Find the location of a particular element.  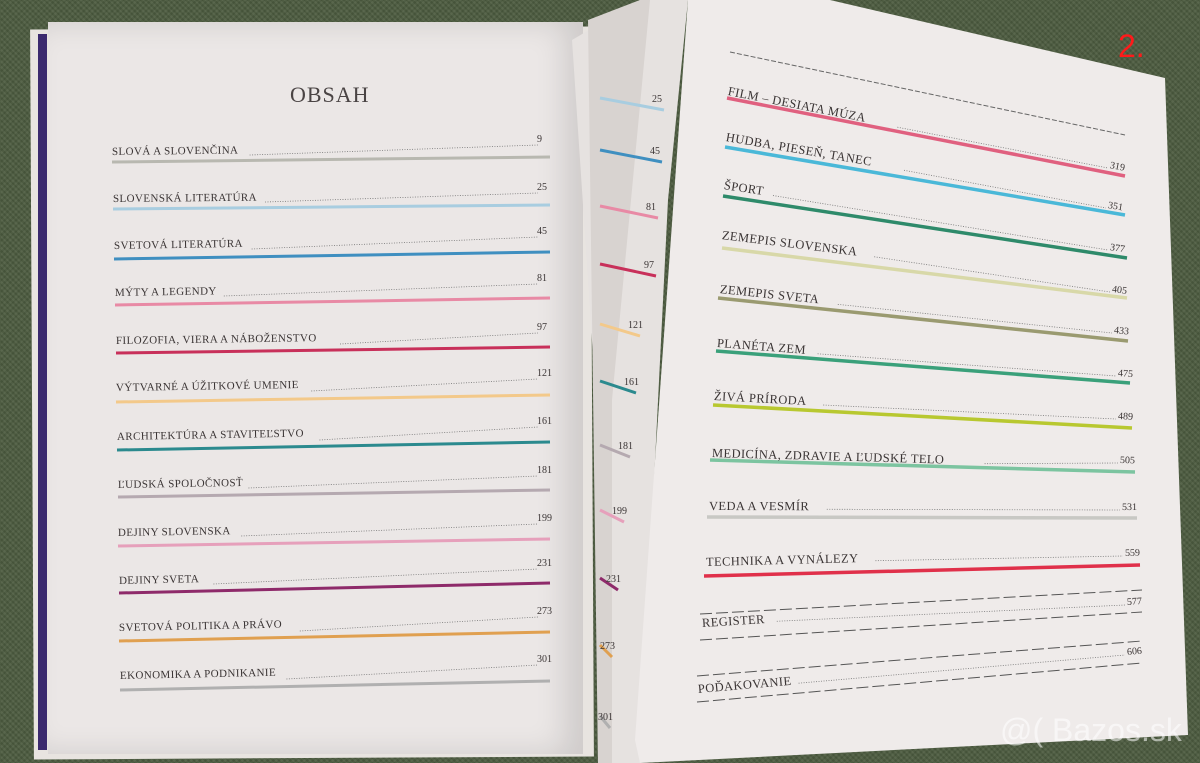

toc-entry-label: MÝTY A LEGENDY is located at coordinates (165, 292).